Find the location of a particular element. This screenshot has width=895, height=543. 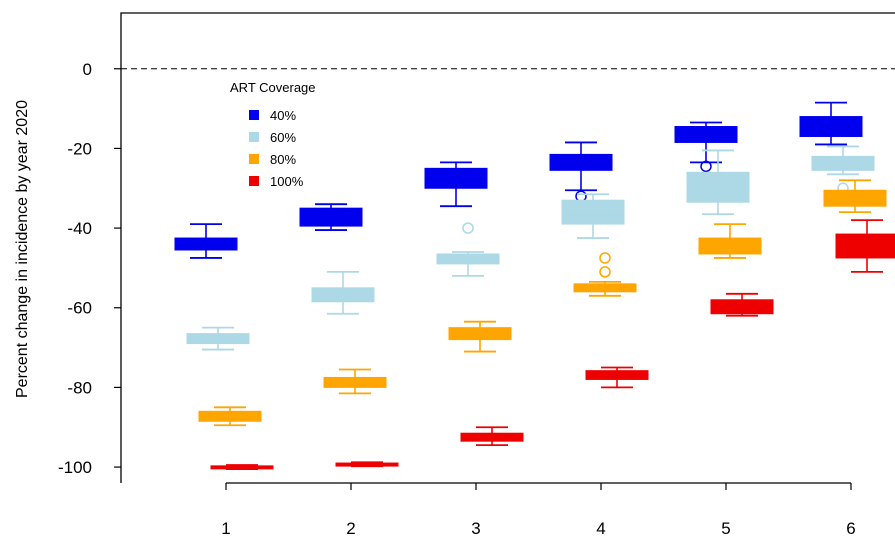

legend-title: ART Coverage is located at coordinates (273, 87).